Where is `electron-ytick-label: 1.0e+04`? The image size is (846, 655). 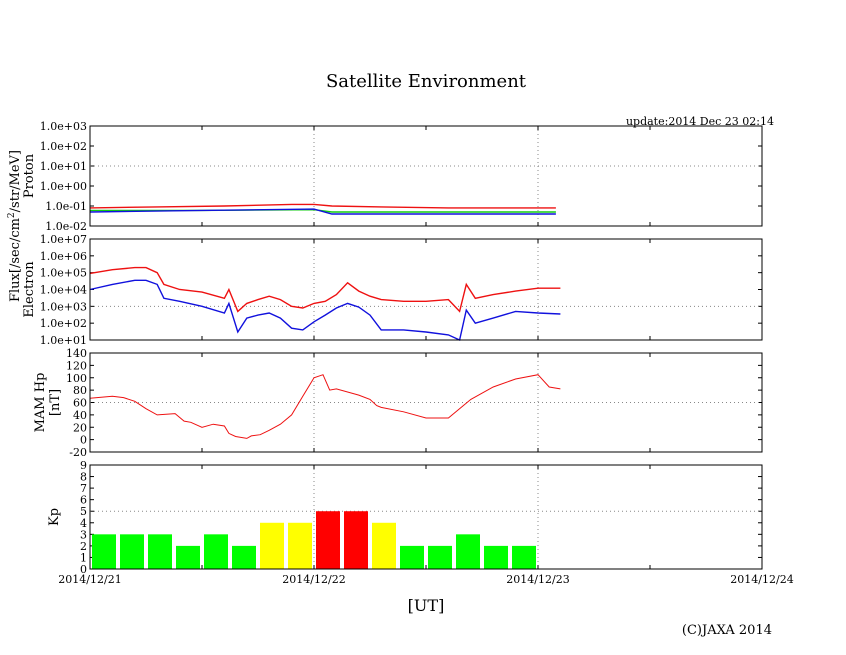
electron-ytick-label: 1.0e+04 is located at coordinates (63, 290).